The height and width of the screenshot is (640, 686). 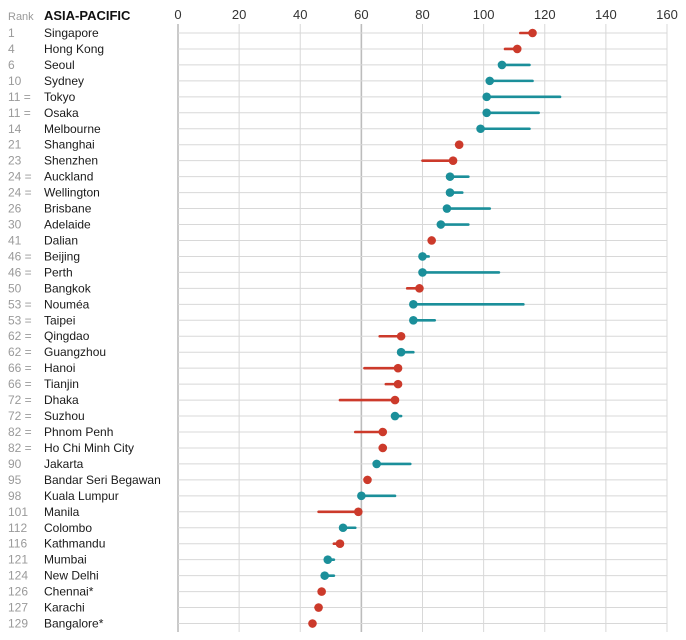 I want to click on city-label: Nouméa, so click(x=67, y=304).